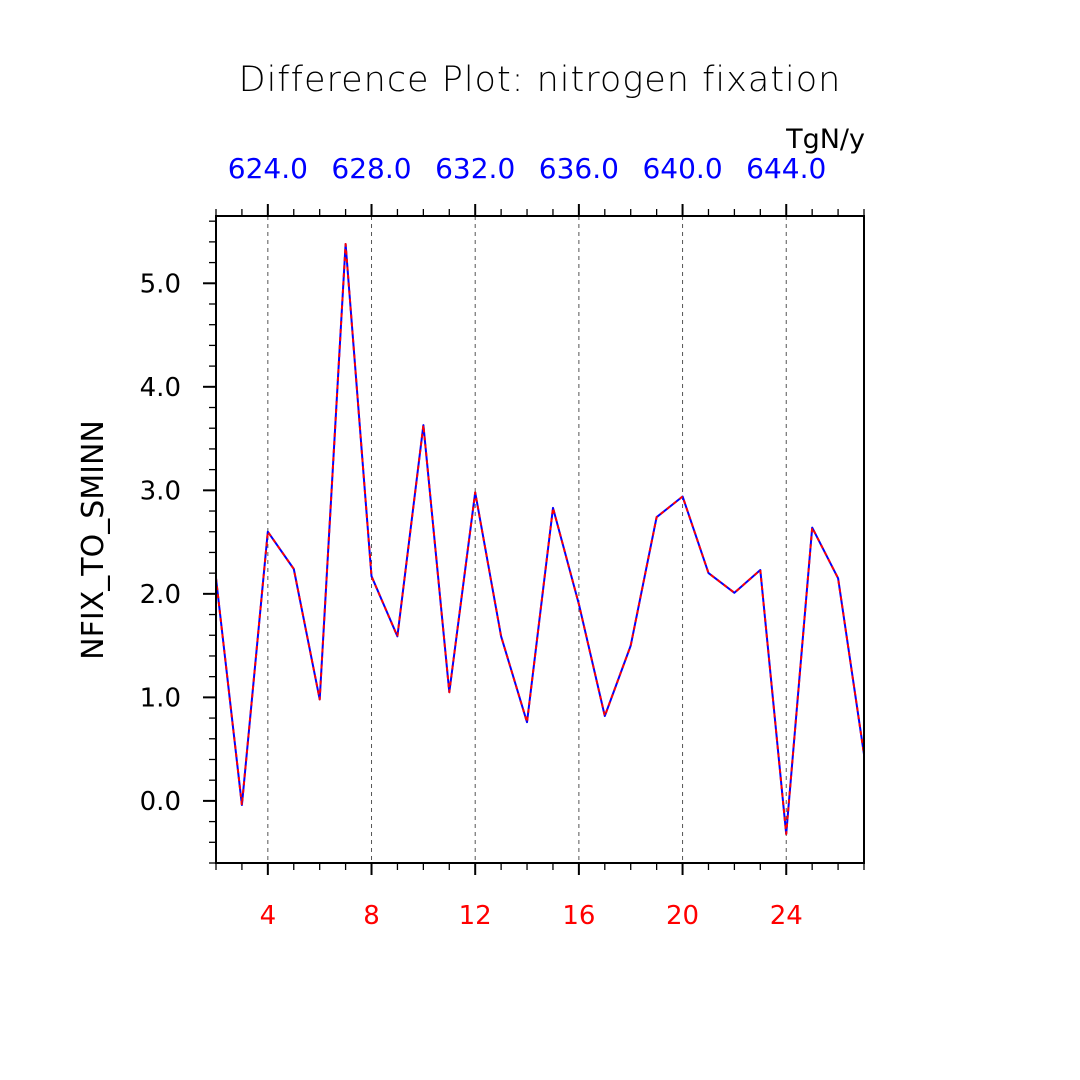 Image resolution: width=1080 pixels, height=1080 pixels. What do you see at coordinates (578, 916) in the screenshot?
I see `x-bottom-tick-label-3: 16` at bounding box center [578, 916].